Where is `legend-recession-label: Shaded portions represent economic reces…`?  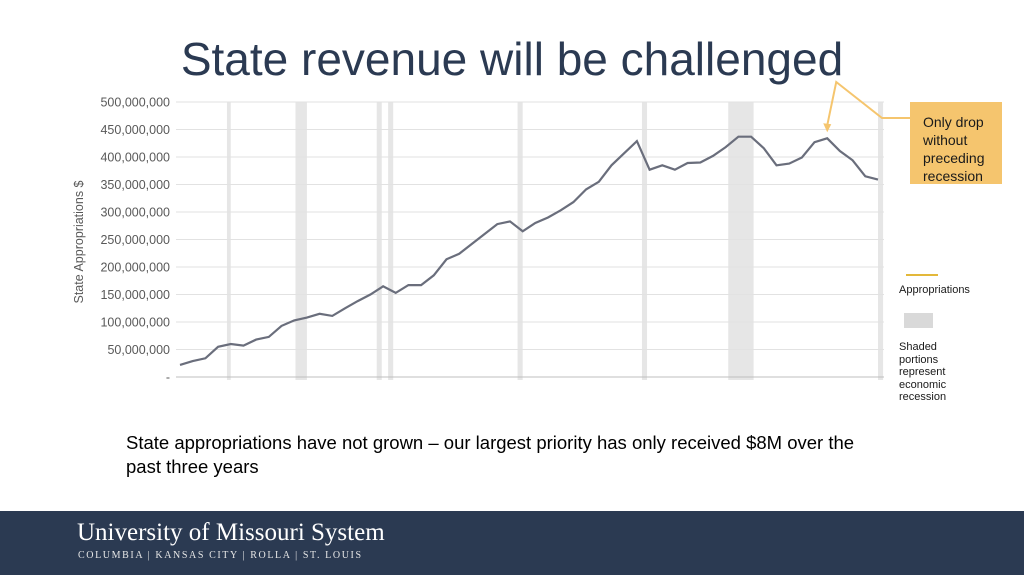 legend-recession-label: Shaded portions represent economic reces… is located at coordinates (923, 372).